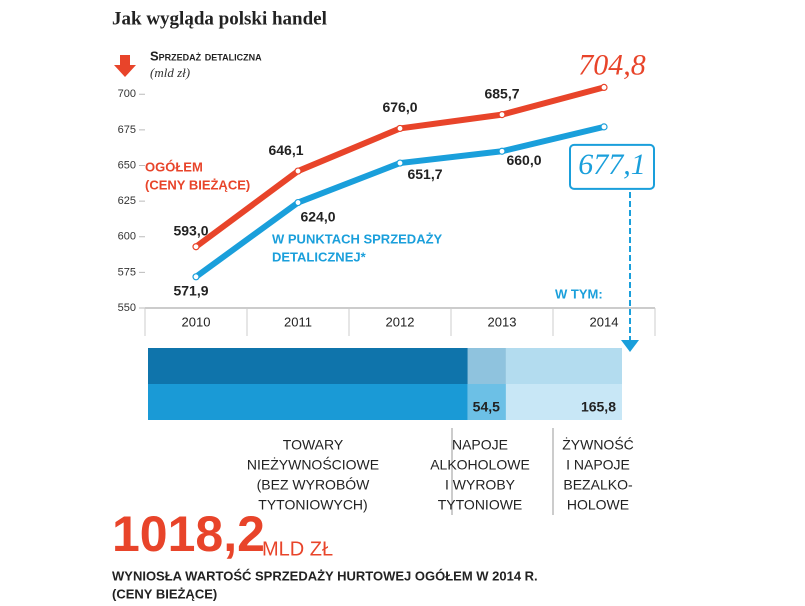 The image size is (805, 606). What do you see at coordinates (164, 593) in the screenshot?
I see `footer-text: (CENY BIEŻĄCE)` at bounding box center [164, 593].